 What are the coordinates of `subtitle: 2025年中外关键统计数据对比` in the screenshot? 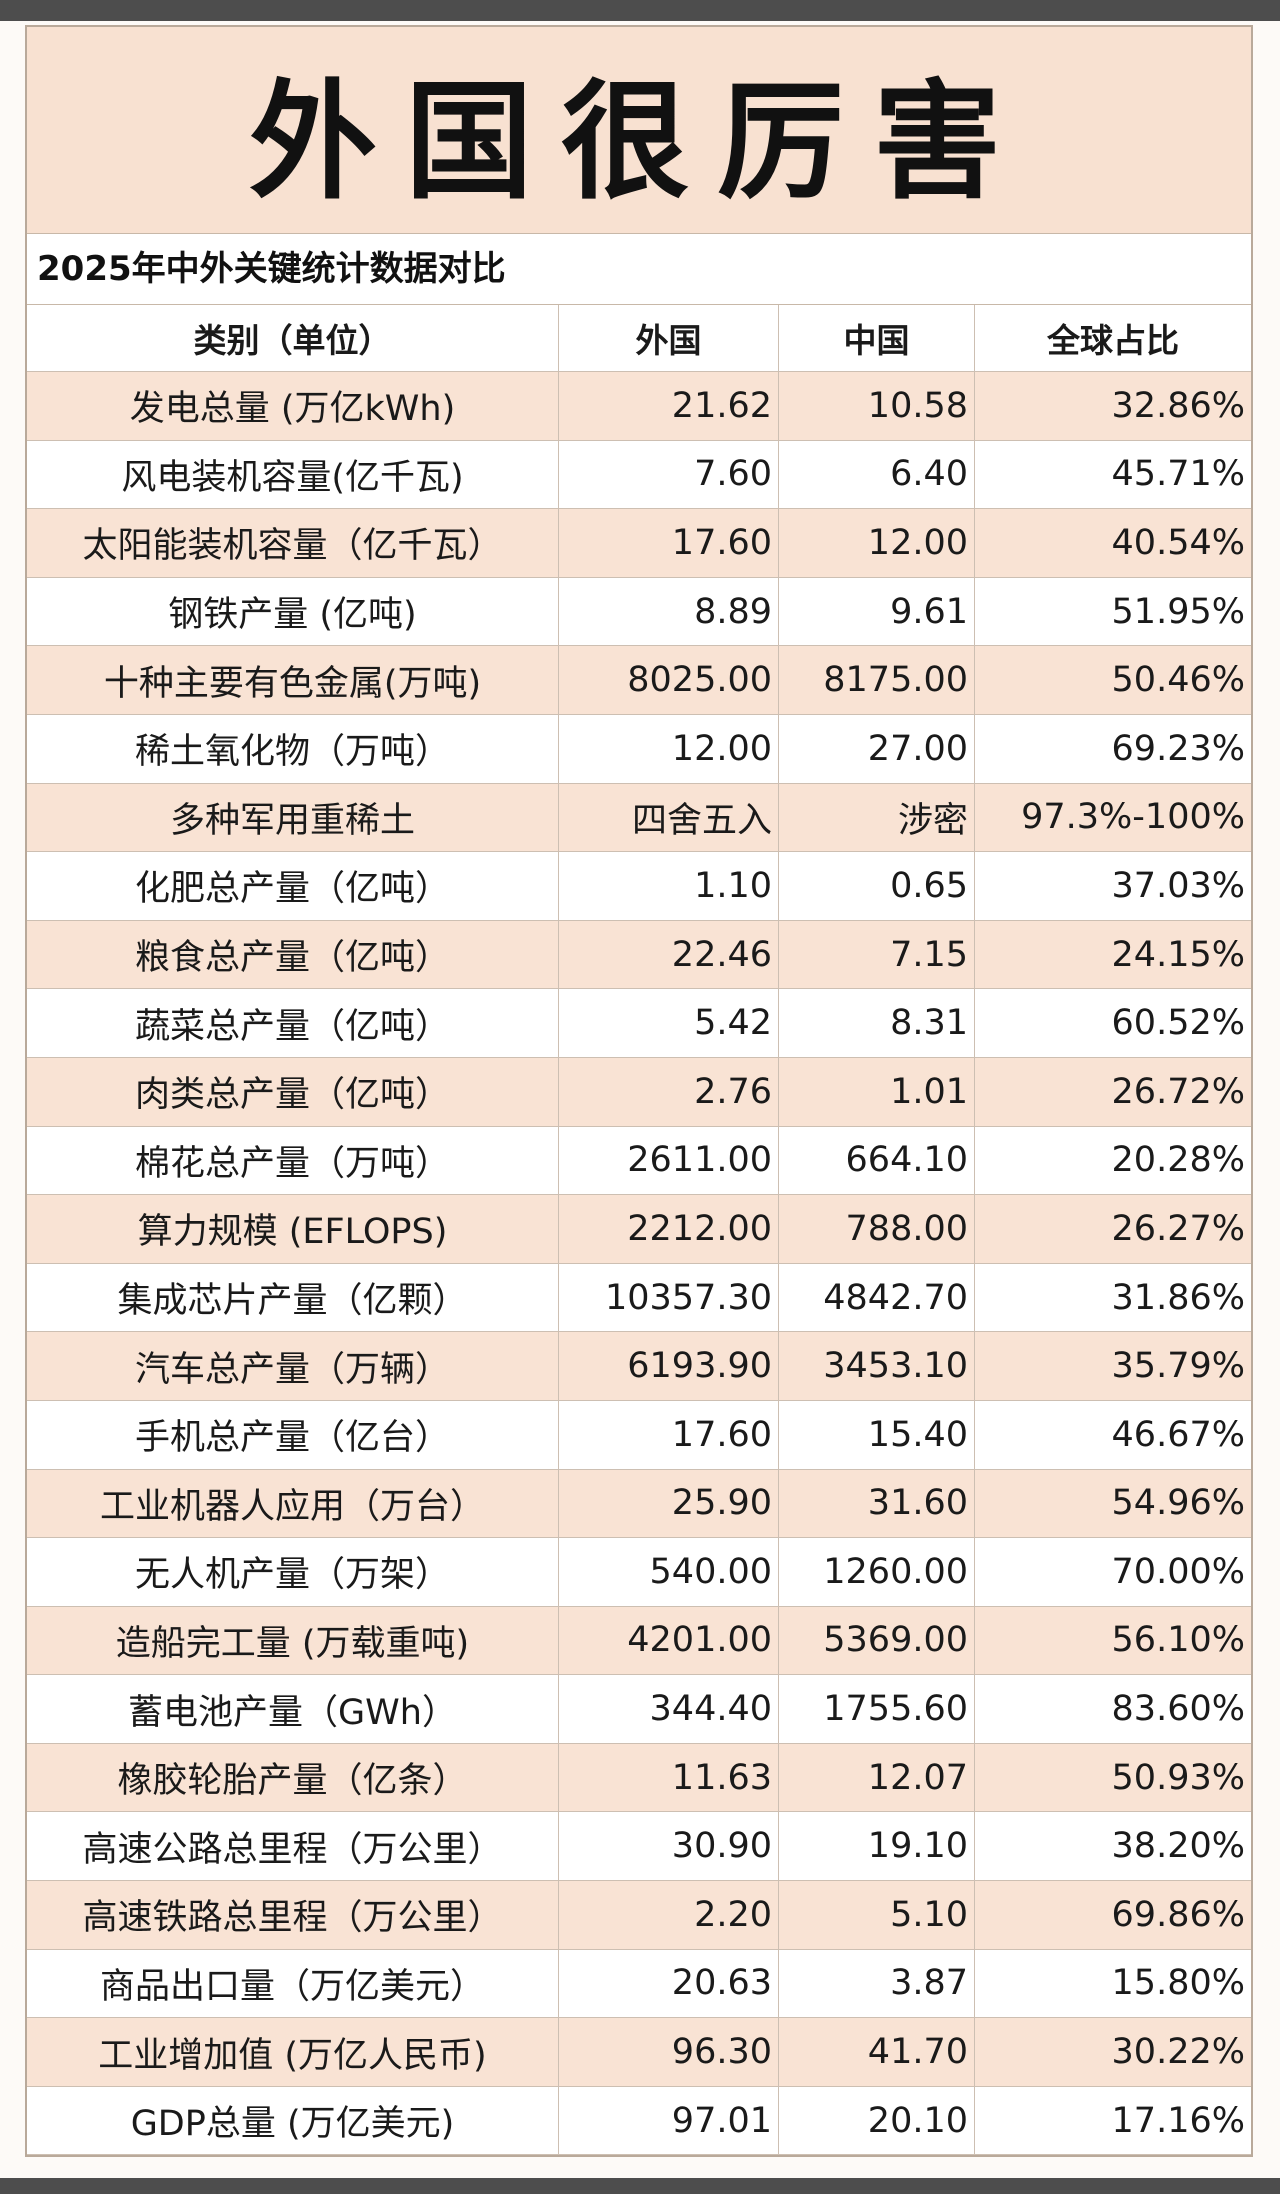 It's located at (639, 269).